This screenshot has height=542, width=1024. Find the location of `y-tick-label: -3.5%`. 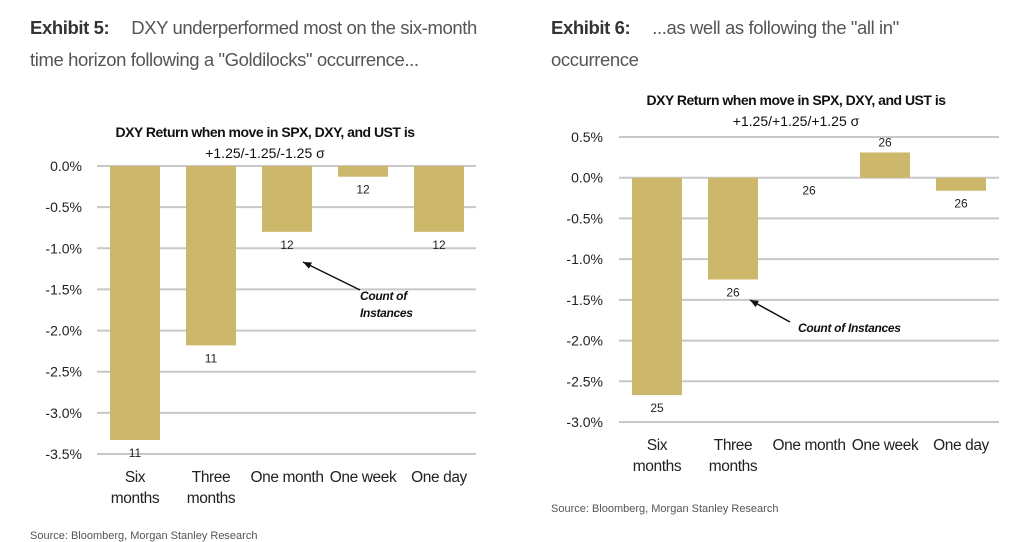

y-tick-label: -3.5% is located at coordinates (63, 454).